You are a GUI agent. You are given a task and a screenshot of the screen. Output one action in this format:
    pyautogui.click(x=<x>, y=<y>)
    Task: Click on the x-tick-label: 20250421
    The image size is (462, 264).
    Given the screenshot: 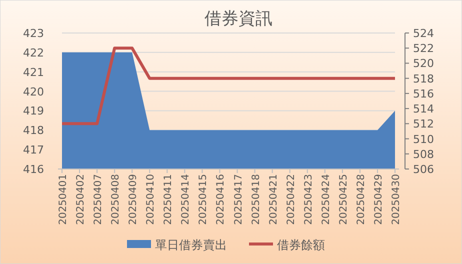 What is the action you would take?
    pyautogui.click(x=274, y=199)
    